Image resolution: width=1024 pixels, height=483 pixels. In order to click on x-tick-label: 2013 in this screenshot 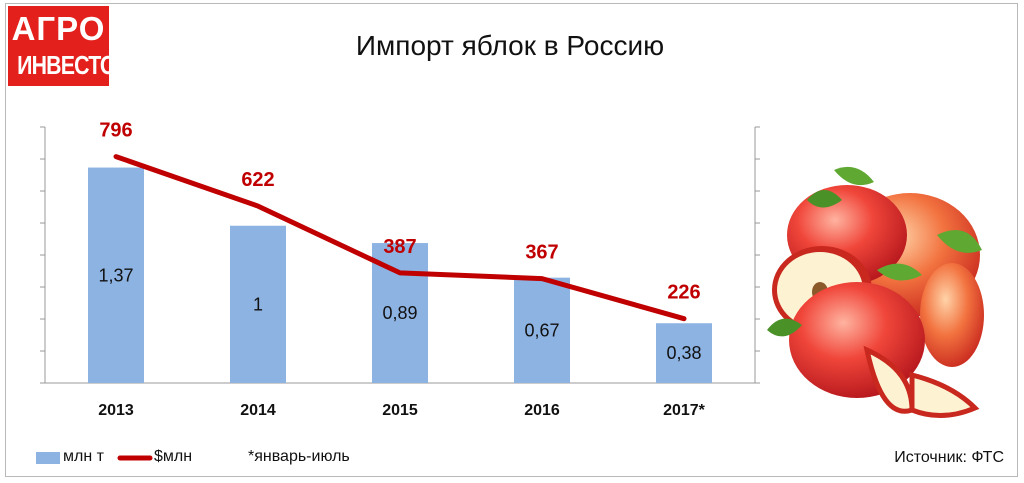, I will do `click(116, 410)`.